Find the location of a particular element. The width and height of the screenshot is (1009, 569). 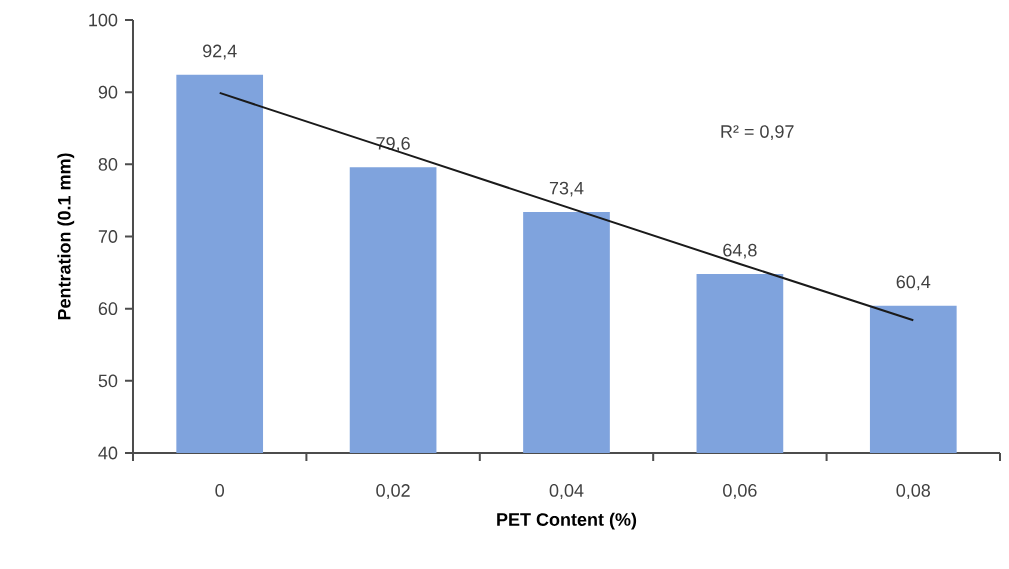

x-tick-label: 0 is located at coordinates (220, 490).